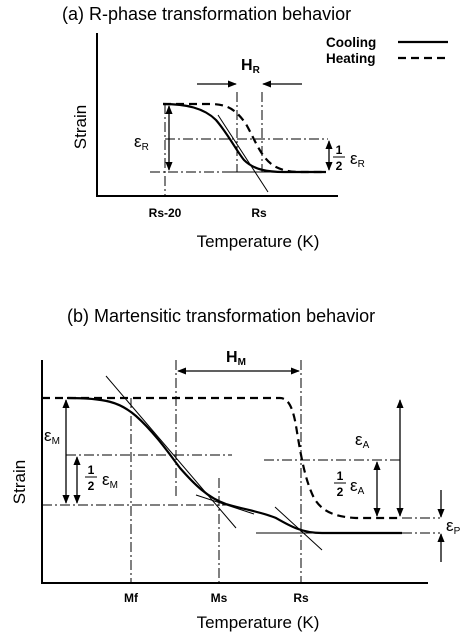 The width and height of the screenshot is (474, 634). I want to click on panel-b-heating-curve, so click(222, 458).